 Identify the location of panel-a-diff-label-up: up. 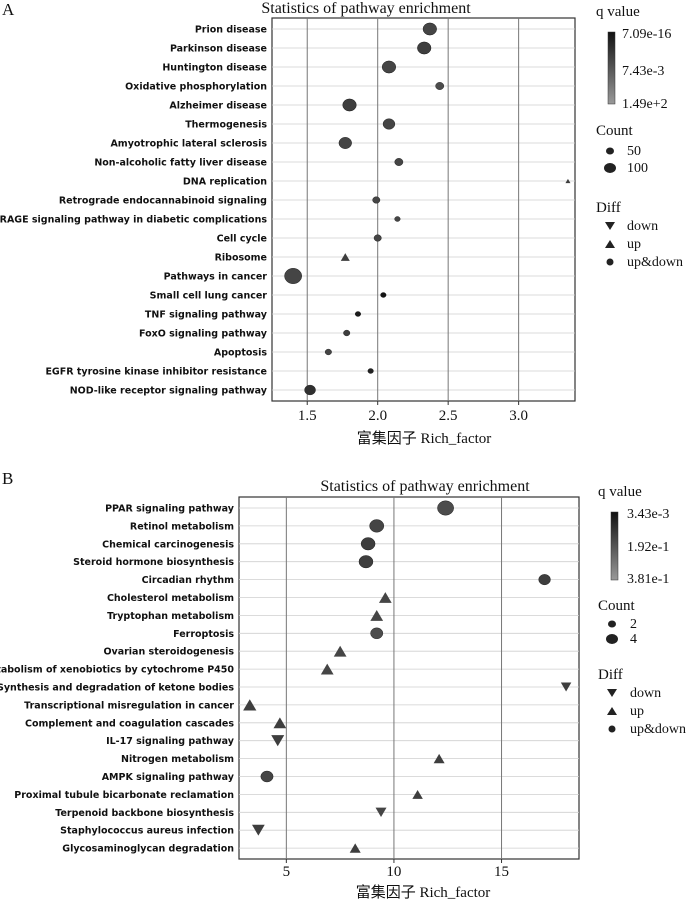
(634, 244).